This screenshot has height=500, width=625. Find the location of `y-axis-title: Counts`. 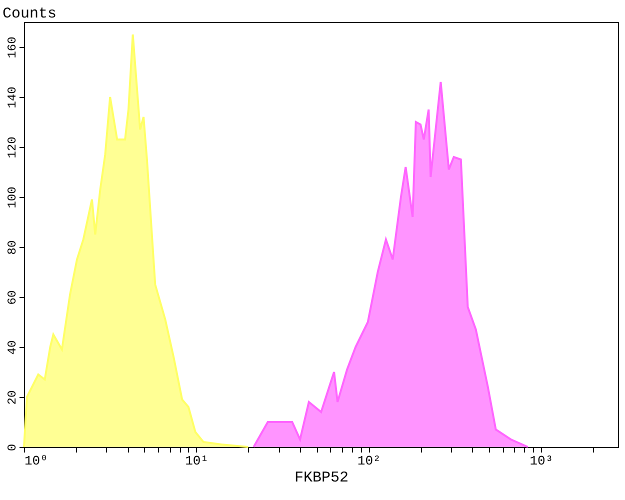

y-axis-title: Counts is located at coordinates (29, 14).